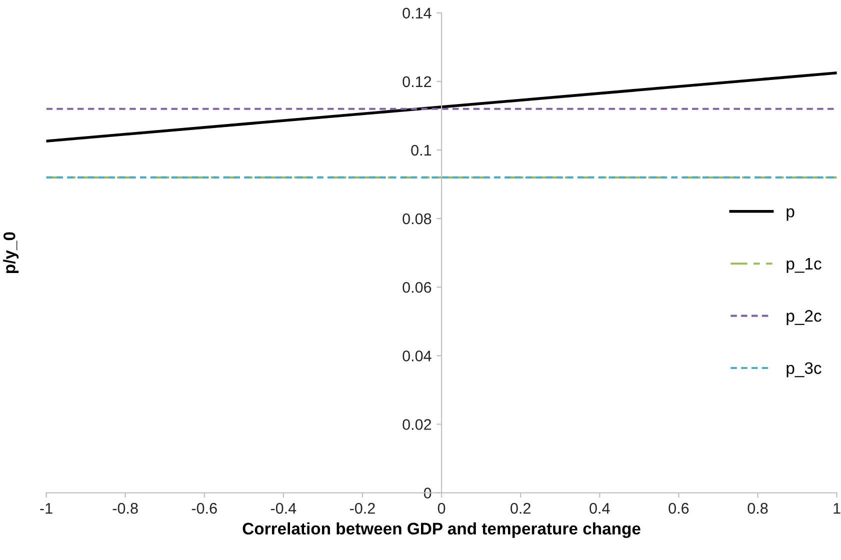 The height and width of the screenshot is (560, 841). What do you see at coordinates (204, 508) in the screenshot?
I see `x-tick-label: -0.6` at bounding box center [204, 508].